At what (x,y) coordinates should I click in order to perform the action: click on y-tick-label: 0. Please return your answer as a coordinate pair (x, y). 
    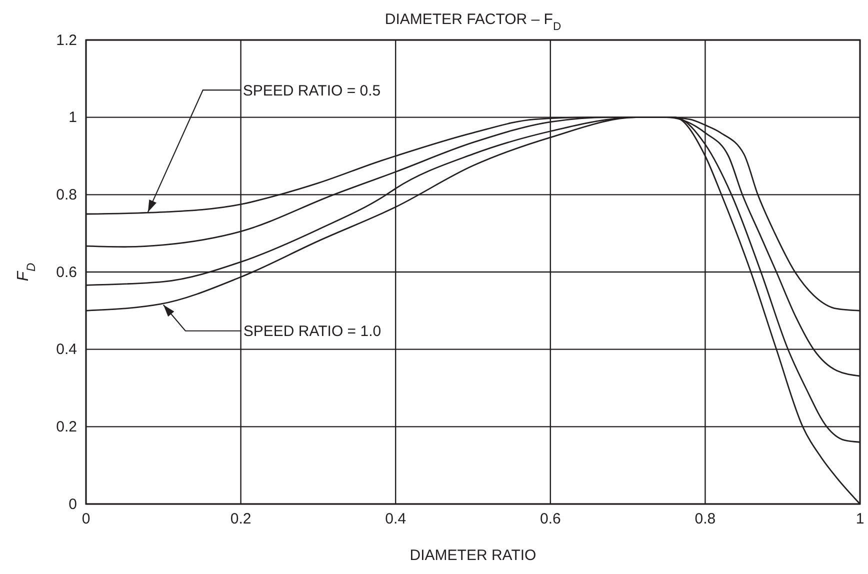
    Looking at the image, I should click on (72, 504).